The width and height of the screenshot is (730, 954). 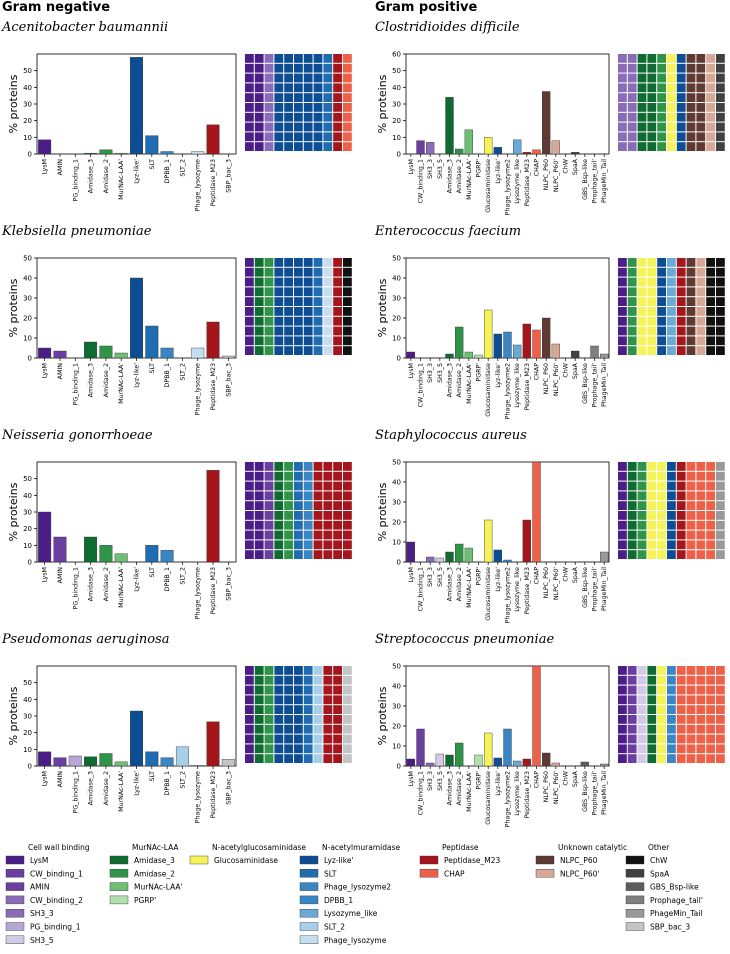 I want to click on x-tick-label: LysM, so click(x=45, y=778).